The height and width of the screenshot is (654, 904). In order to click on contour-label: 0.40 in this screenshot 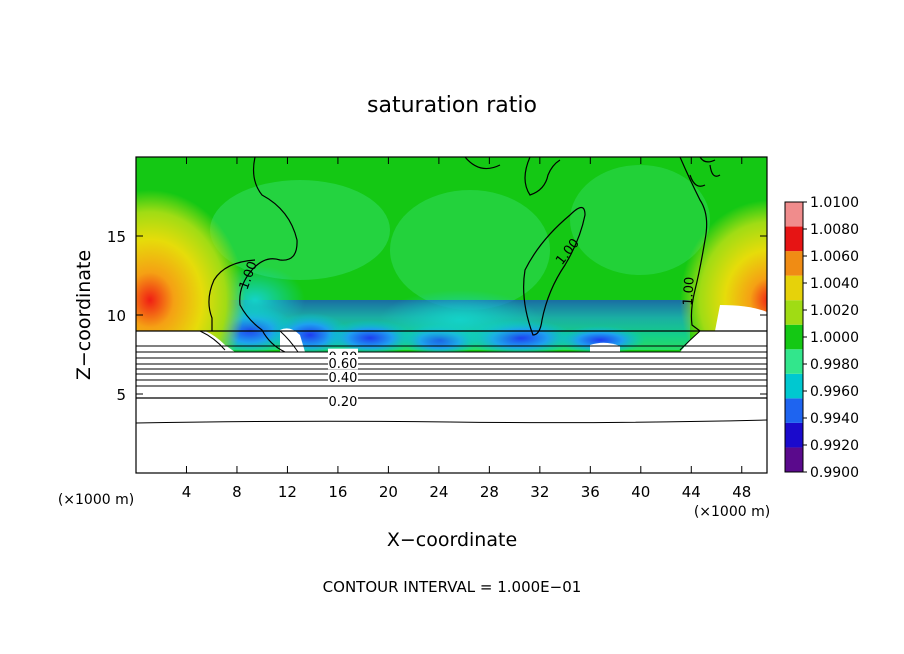, I will do `click(342, 377)`.